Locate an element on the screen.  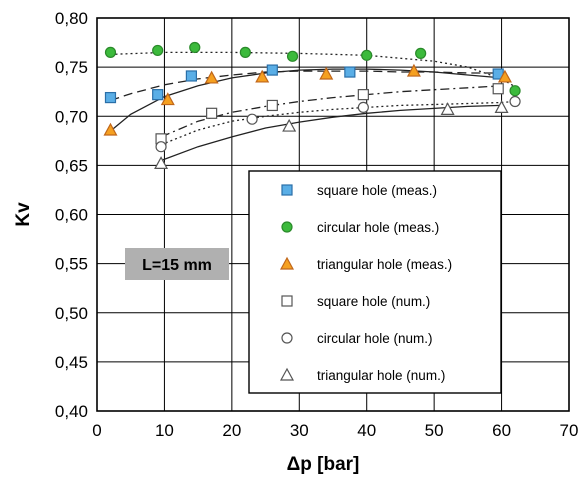
legend-label: triangular hole (meas.) is located at coordinates (384, 264).